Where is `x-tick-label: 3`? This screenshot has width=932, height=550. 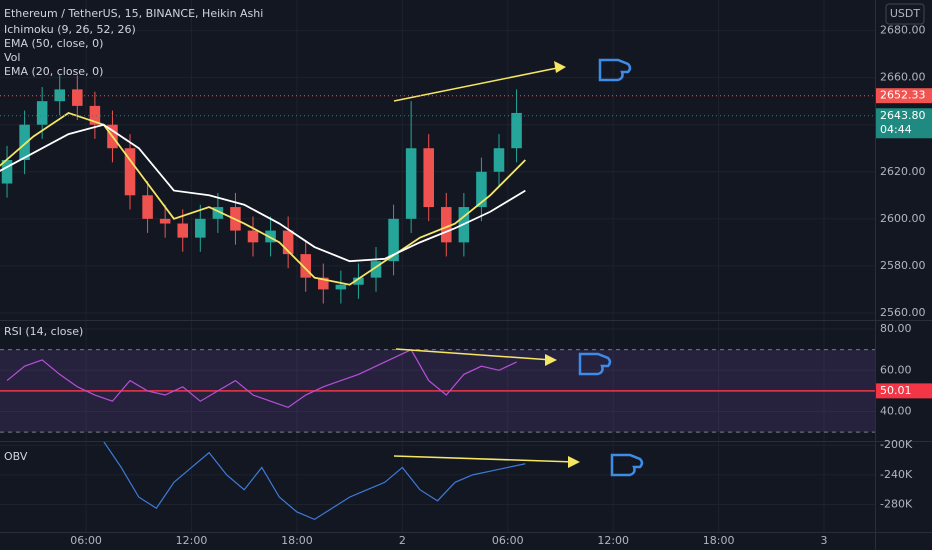
x-tick-label: 3 is located at coordinates (824, 540).